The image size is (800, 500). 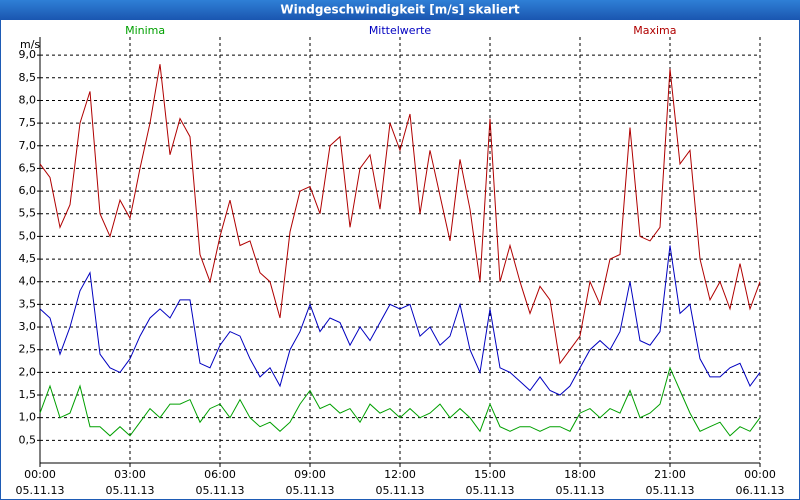 I want to click on x-tick-label: 12:00, so click(x=400, y=474).